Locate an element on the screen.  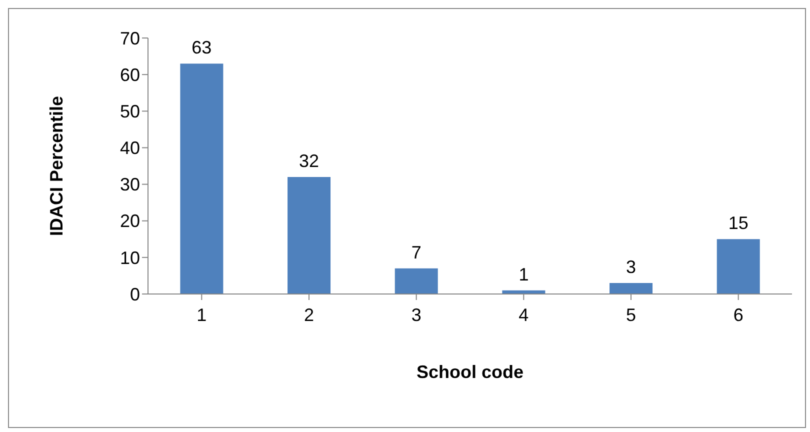
y-tick-label: 70 is located at coordinates (130, 38).